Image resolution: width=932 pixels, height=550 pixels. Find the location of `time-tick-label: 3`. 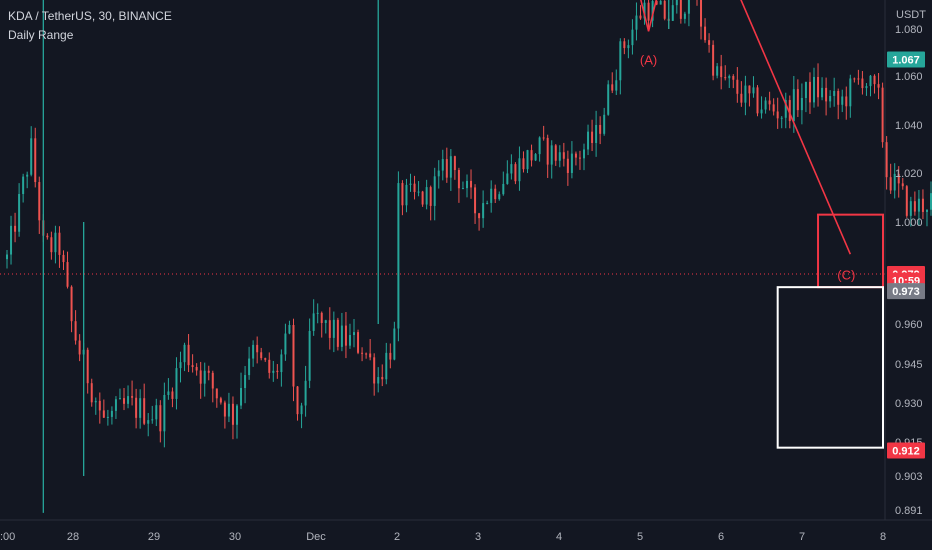

time-tick-label: 3 is located at coordinates (478, 537).